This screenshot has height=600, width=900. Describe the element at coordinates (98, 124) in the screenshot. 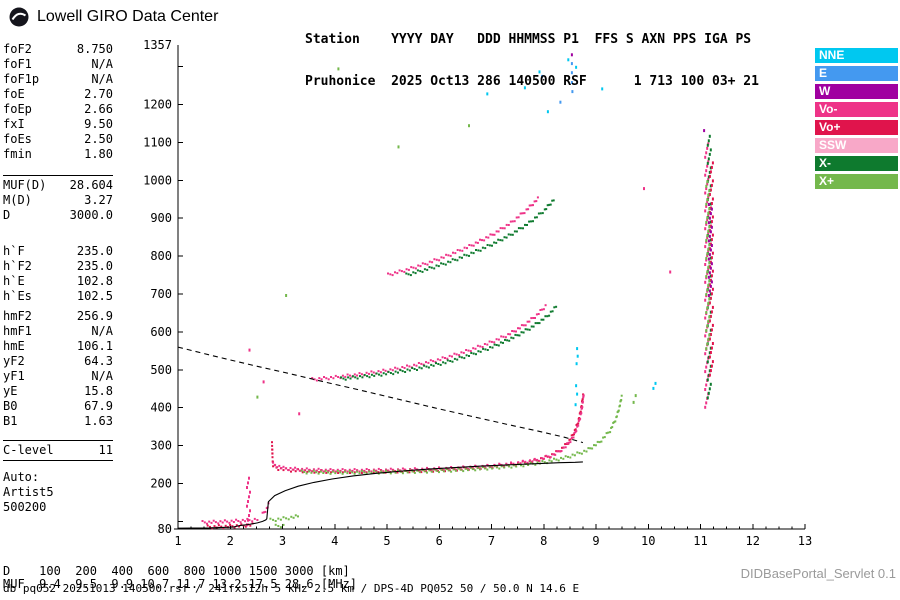

I see `param-value: 9.50` at that location.